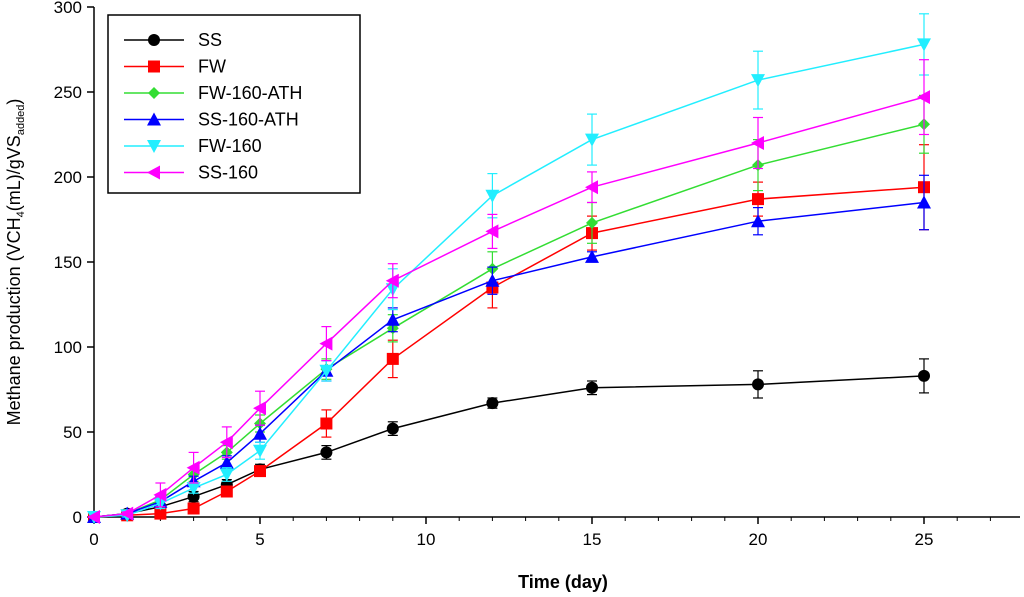 The image size is (1024, 597). What do you see at coordinates (68, 8) in the screenshot?
I see `y-tick-label: 300` at bounding box center [68, 8].